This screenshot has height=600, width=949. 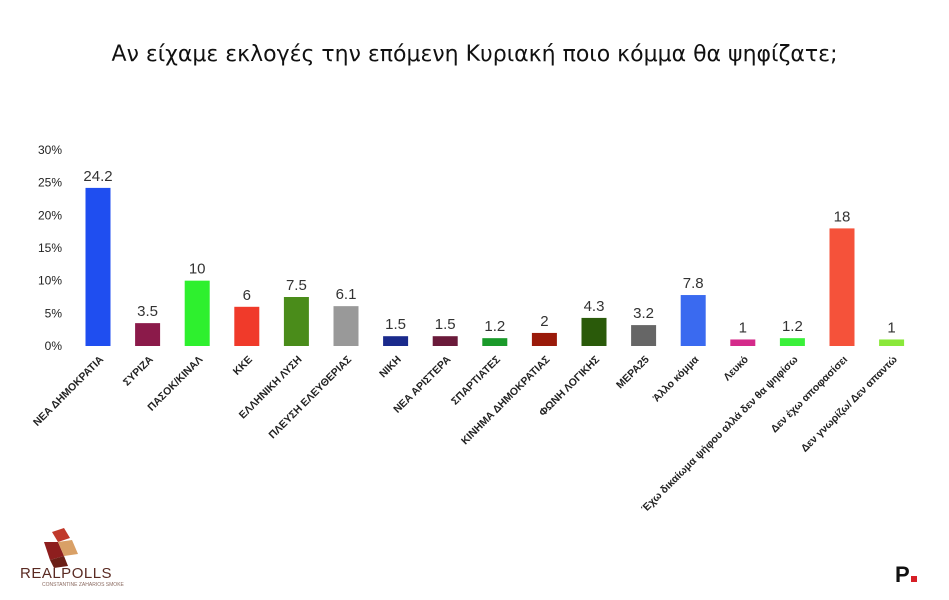 What do you see at coordinates (544, 321) in the screenshot?
I see `bar-value-label: 2` at bounding box center [544, 321].